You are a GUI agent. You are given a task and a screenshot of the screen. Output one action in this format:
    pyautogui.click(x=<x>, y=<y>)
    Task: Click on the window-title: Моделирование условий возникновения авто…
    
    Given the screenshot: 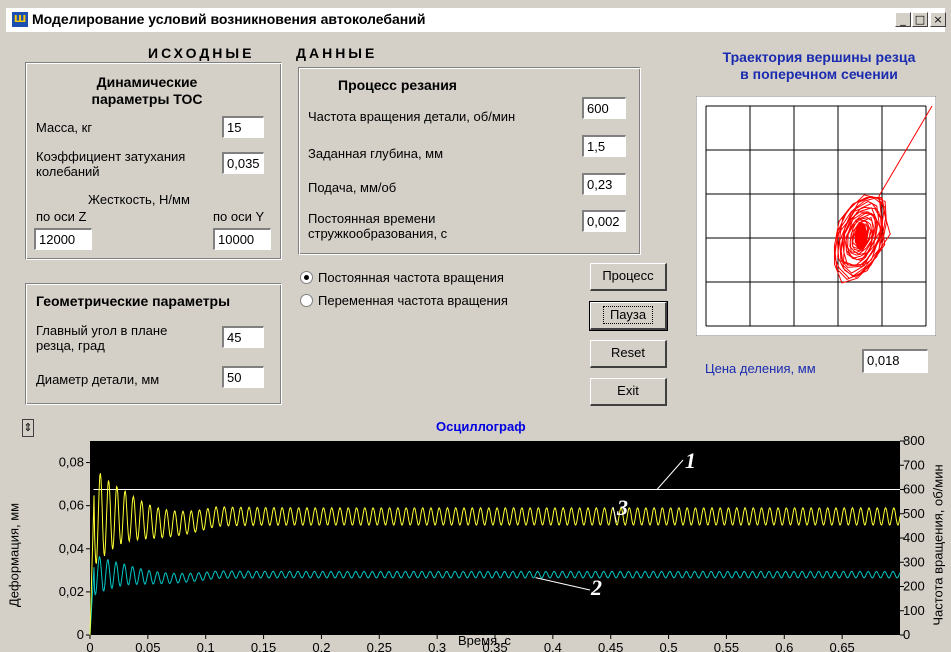 What is the action you would take?
    pyautogui.click(x=229, y=19)
    